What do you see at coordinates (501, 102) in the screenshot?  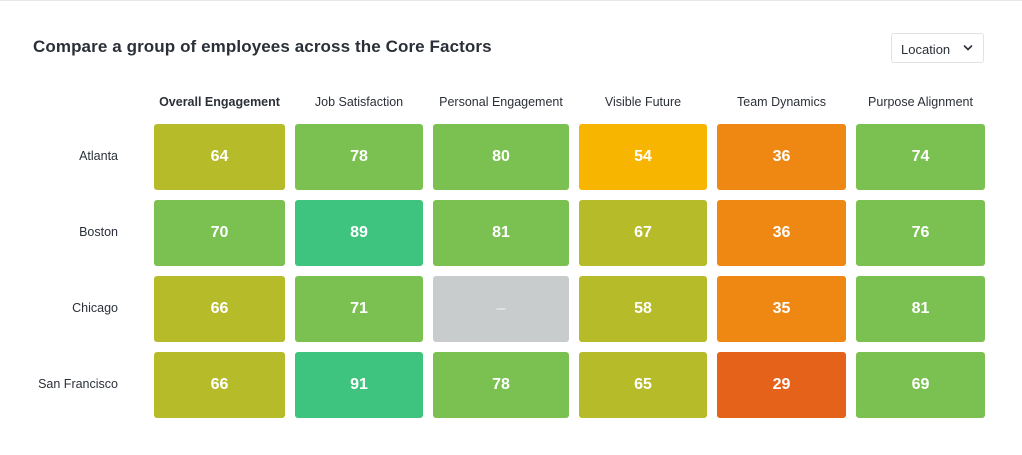 I see `column-header-personal-engagement: Personal Engagement` at bounding box center [501, 102].